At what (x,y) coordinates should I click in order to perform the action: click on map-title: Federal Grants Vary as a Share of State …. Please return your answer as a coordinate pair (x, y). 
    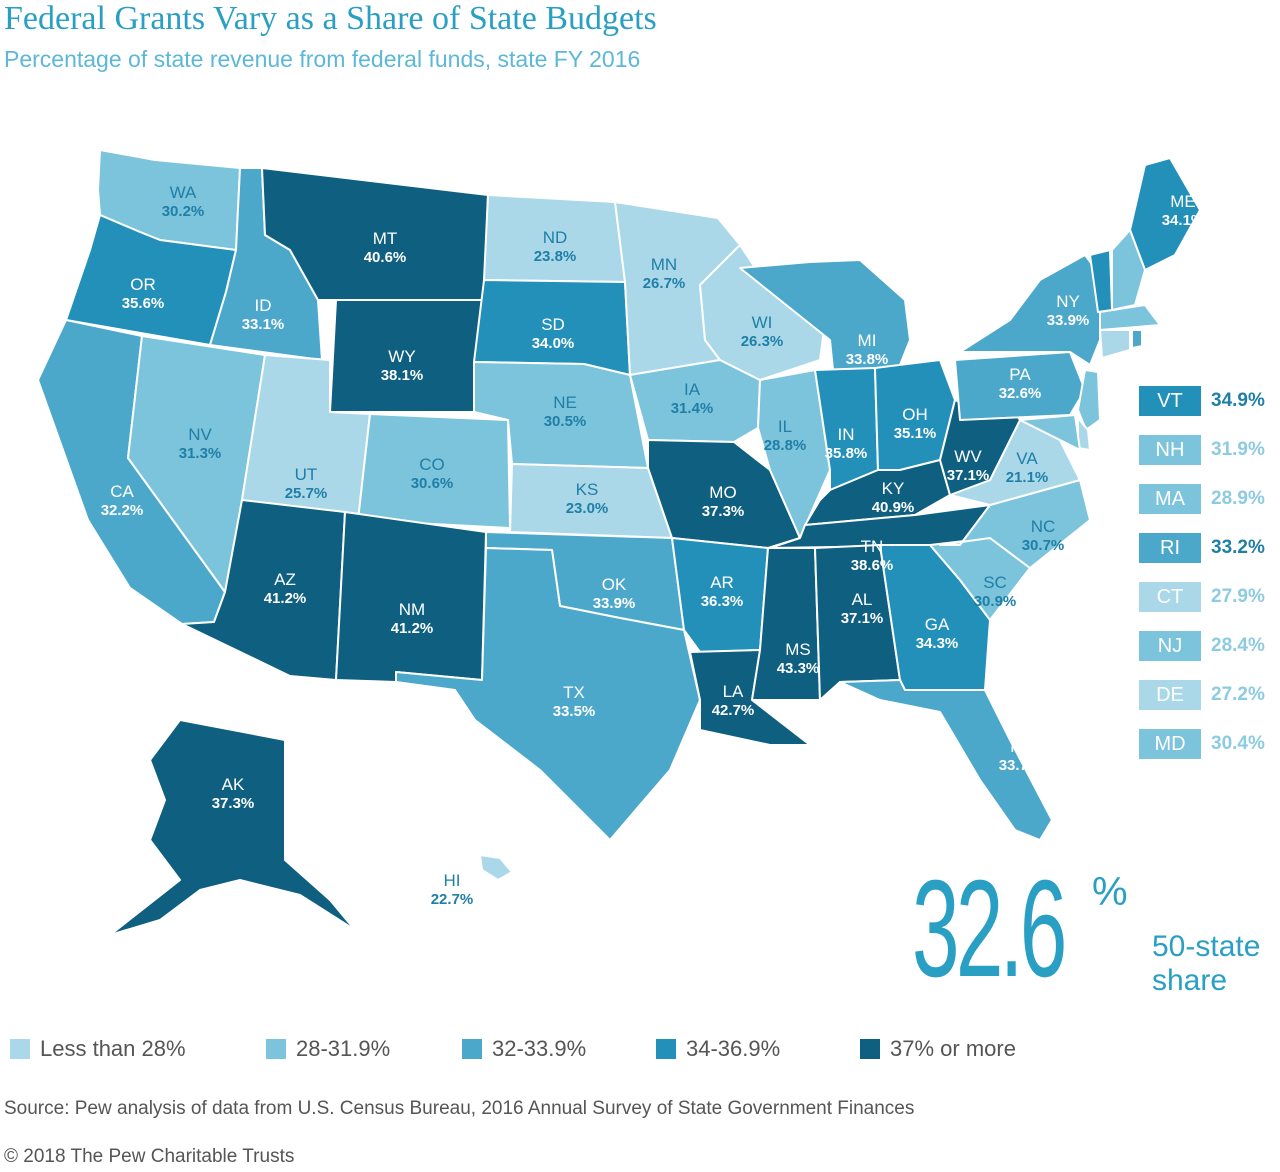
    Looking at the image, I should click on (330, 18).